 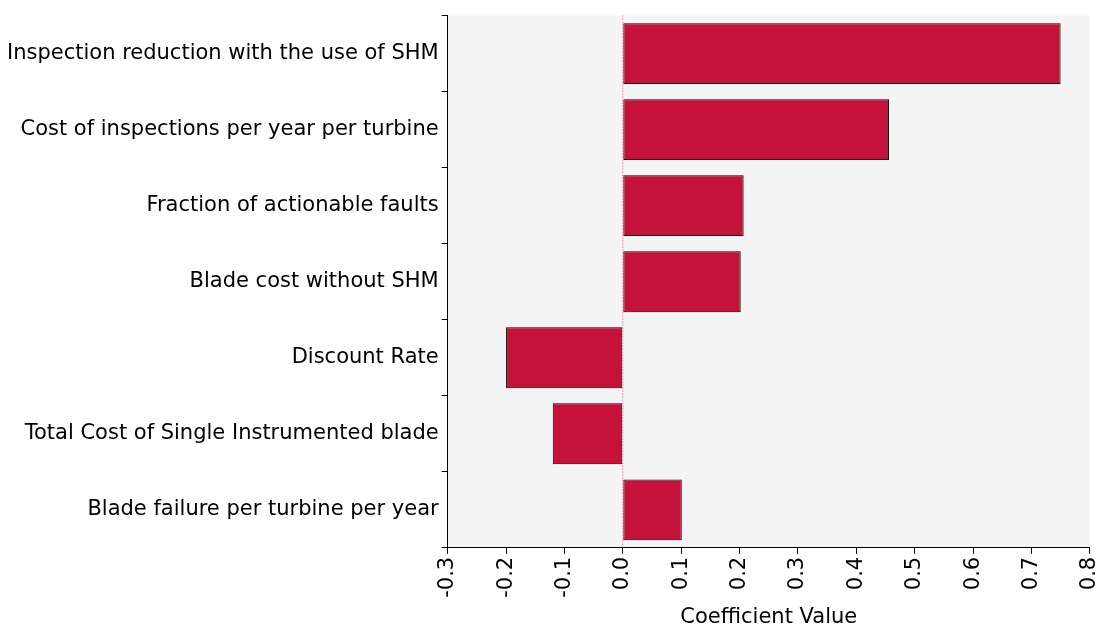 What do you see at coordinates (1029, 573) in the screenshot?
I see `x-tick-label: 0.7` at bounding box center [1029, 573].